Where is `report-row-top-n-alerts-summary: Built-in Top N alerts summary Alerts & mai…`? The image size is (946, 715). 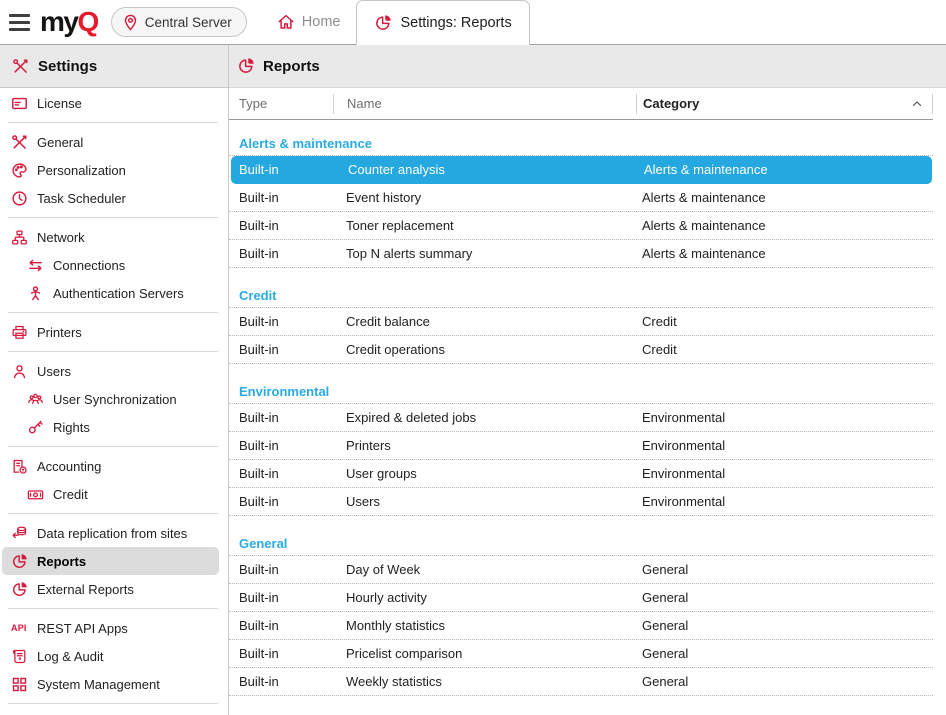
report-row-top-n-alerts-summary: Built-in Top N alerts summary Alerts & mai… is located at coordinates (581, 254).